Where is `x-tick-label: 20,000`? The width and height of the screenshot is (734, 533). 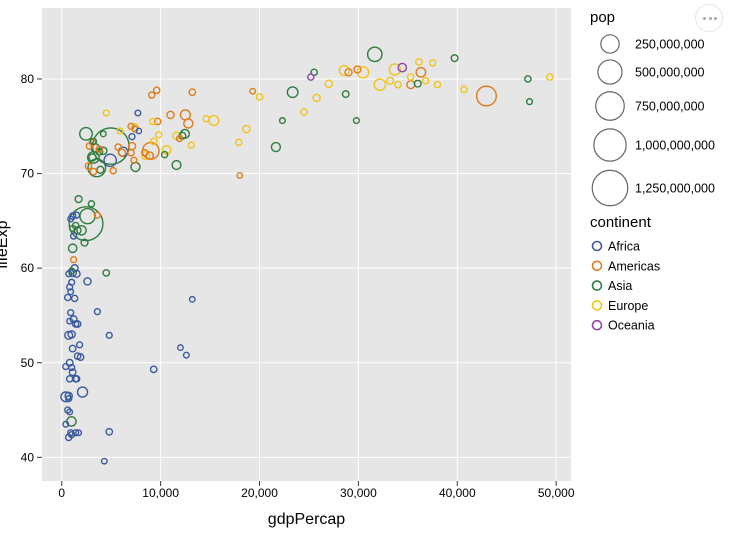
x-tick-label: 20,000 is located at coordinates (259, 493).